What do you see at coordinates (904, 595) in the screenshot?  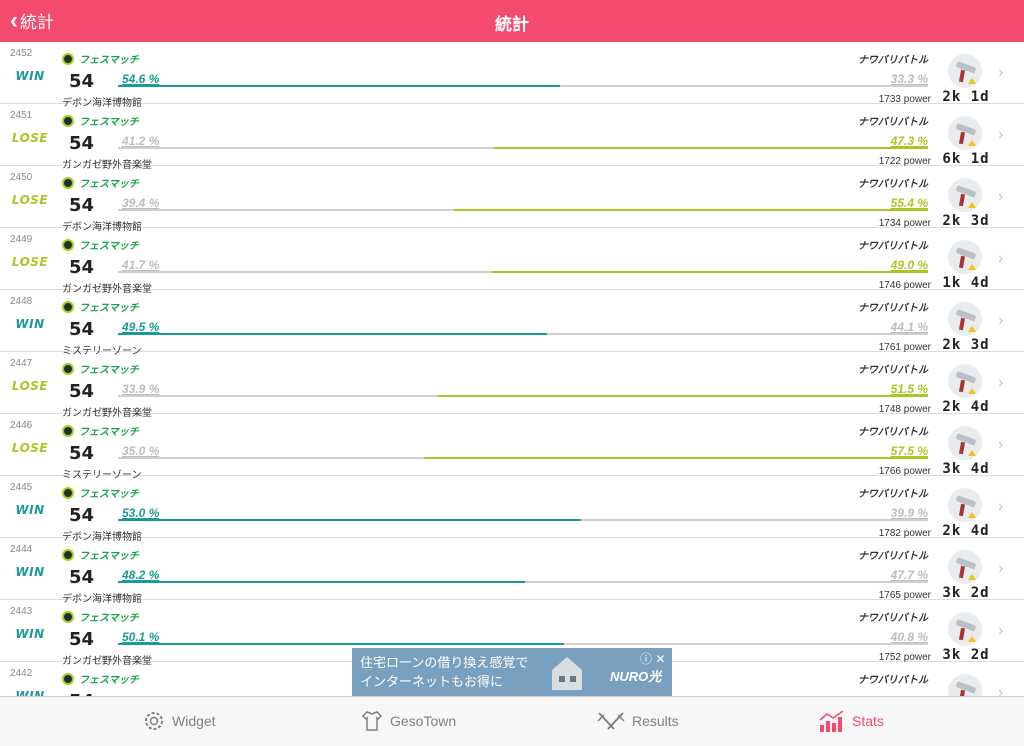 I see `power-value: 1765 power` at bounding box center [904, 595].